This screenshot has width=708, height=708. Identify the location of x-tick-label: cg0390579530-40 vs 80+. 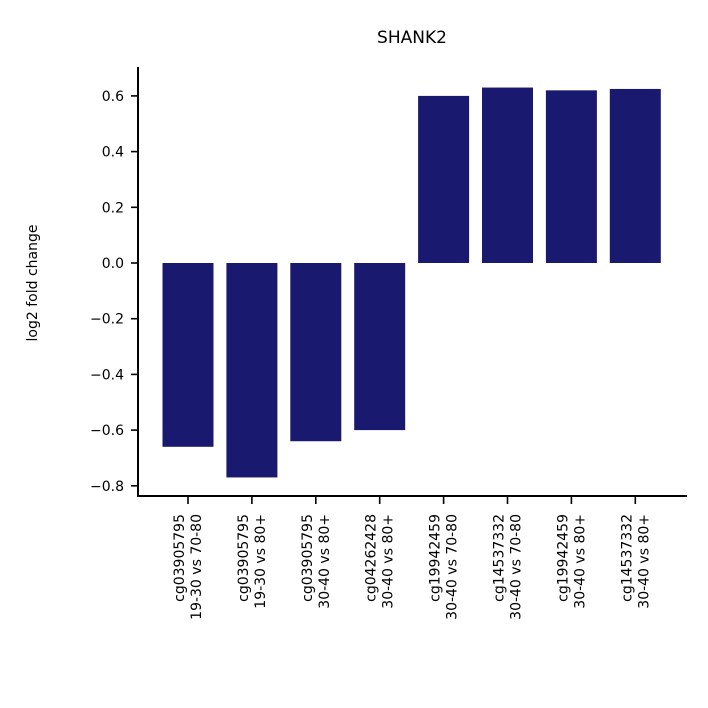
(316, 561).